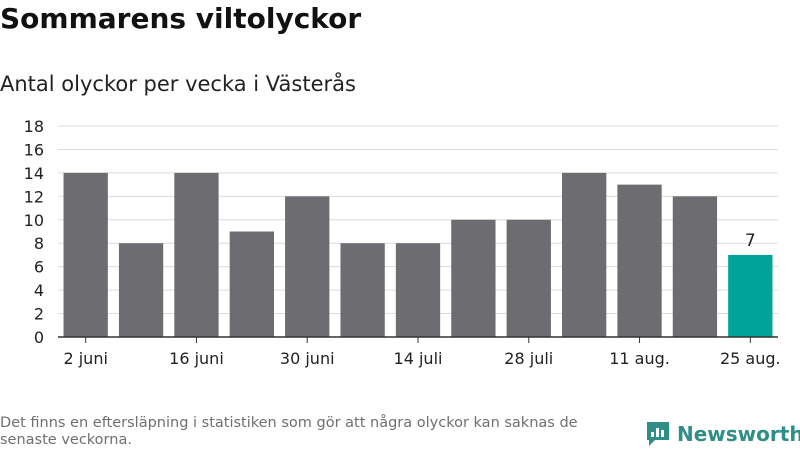 Image resolution: width=800 pixels, height=450 pixels. Describe the element at coordinates (34, 196) in the screenshot. I see `y-tick-label: 12` at that location.